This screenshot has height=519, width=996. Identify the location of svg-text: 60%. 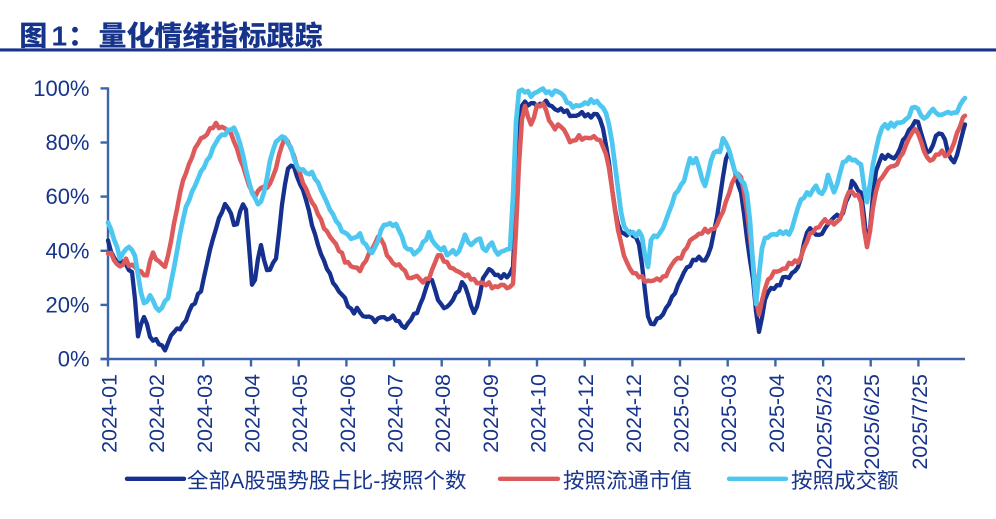
(67, 196).